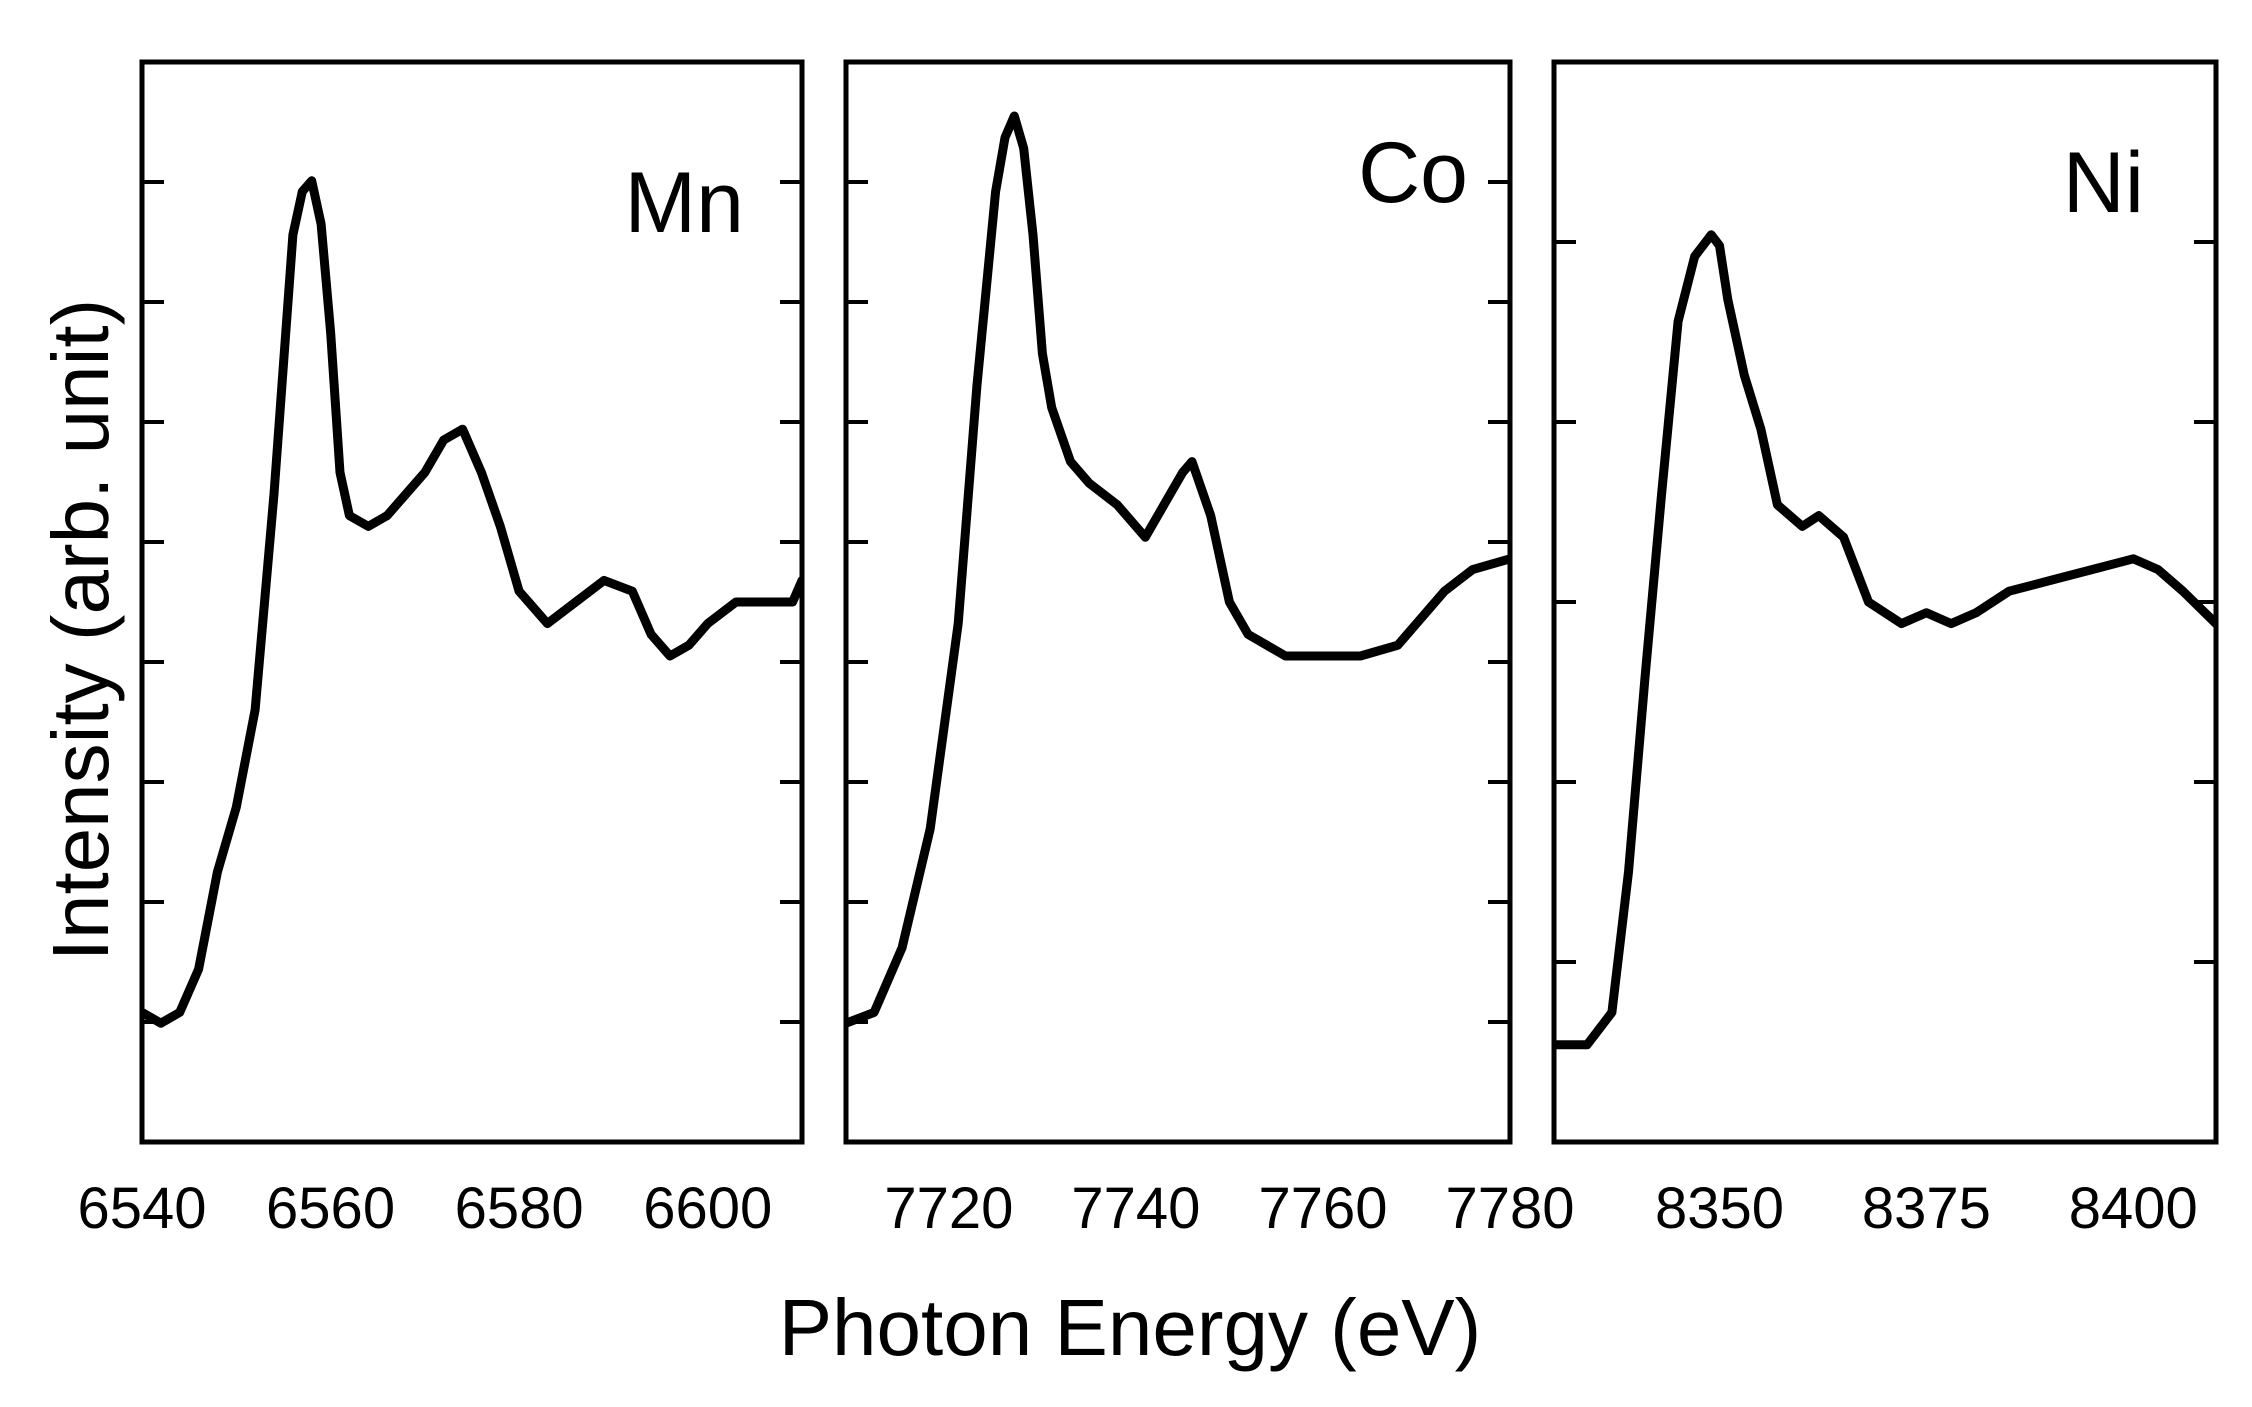 This screenshot has height=1407, width=2252. Describe the element at coordinates (684, 203) in the screenshot. I see `element-label-mn: Mn` at that location.